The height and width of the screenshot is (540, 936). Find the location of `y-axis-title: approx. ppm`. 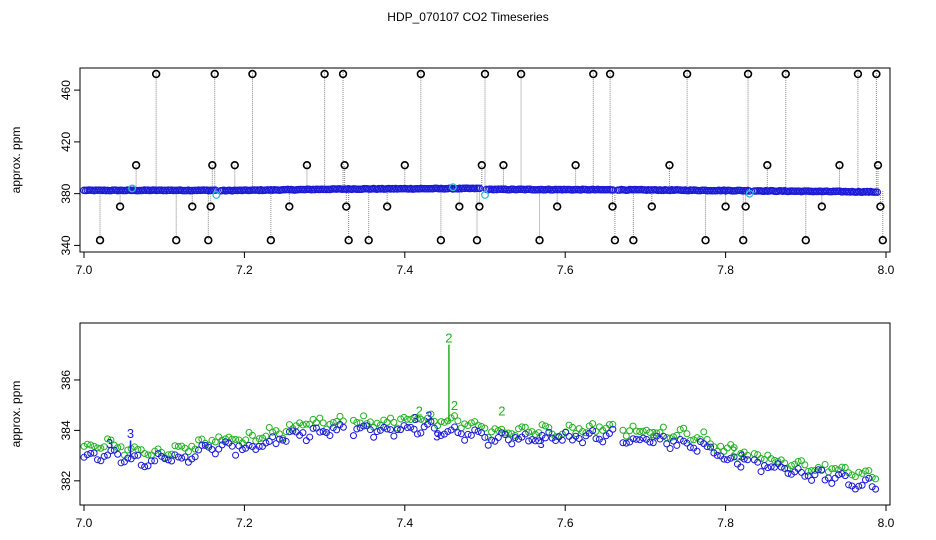

y-axis-title: approx. ppm is located at coordinates (16, 160).